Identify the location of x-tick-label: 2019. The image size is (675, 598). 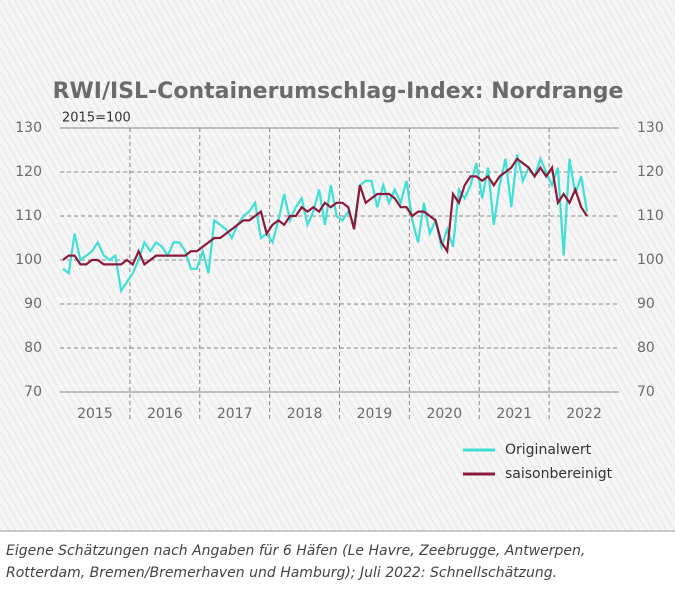
(375, 414).